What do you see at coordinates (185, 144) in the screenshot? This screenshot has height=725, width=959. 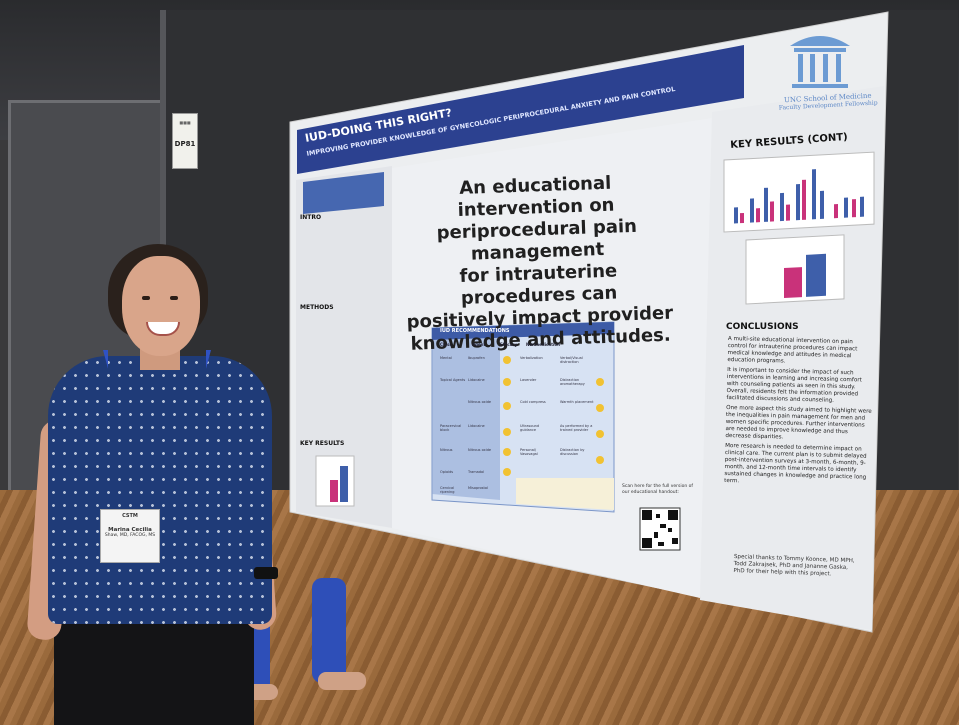 I see `booth-number: DP81` at bounding box center [185, 144].